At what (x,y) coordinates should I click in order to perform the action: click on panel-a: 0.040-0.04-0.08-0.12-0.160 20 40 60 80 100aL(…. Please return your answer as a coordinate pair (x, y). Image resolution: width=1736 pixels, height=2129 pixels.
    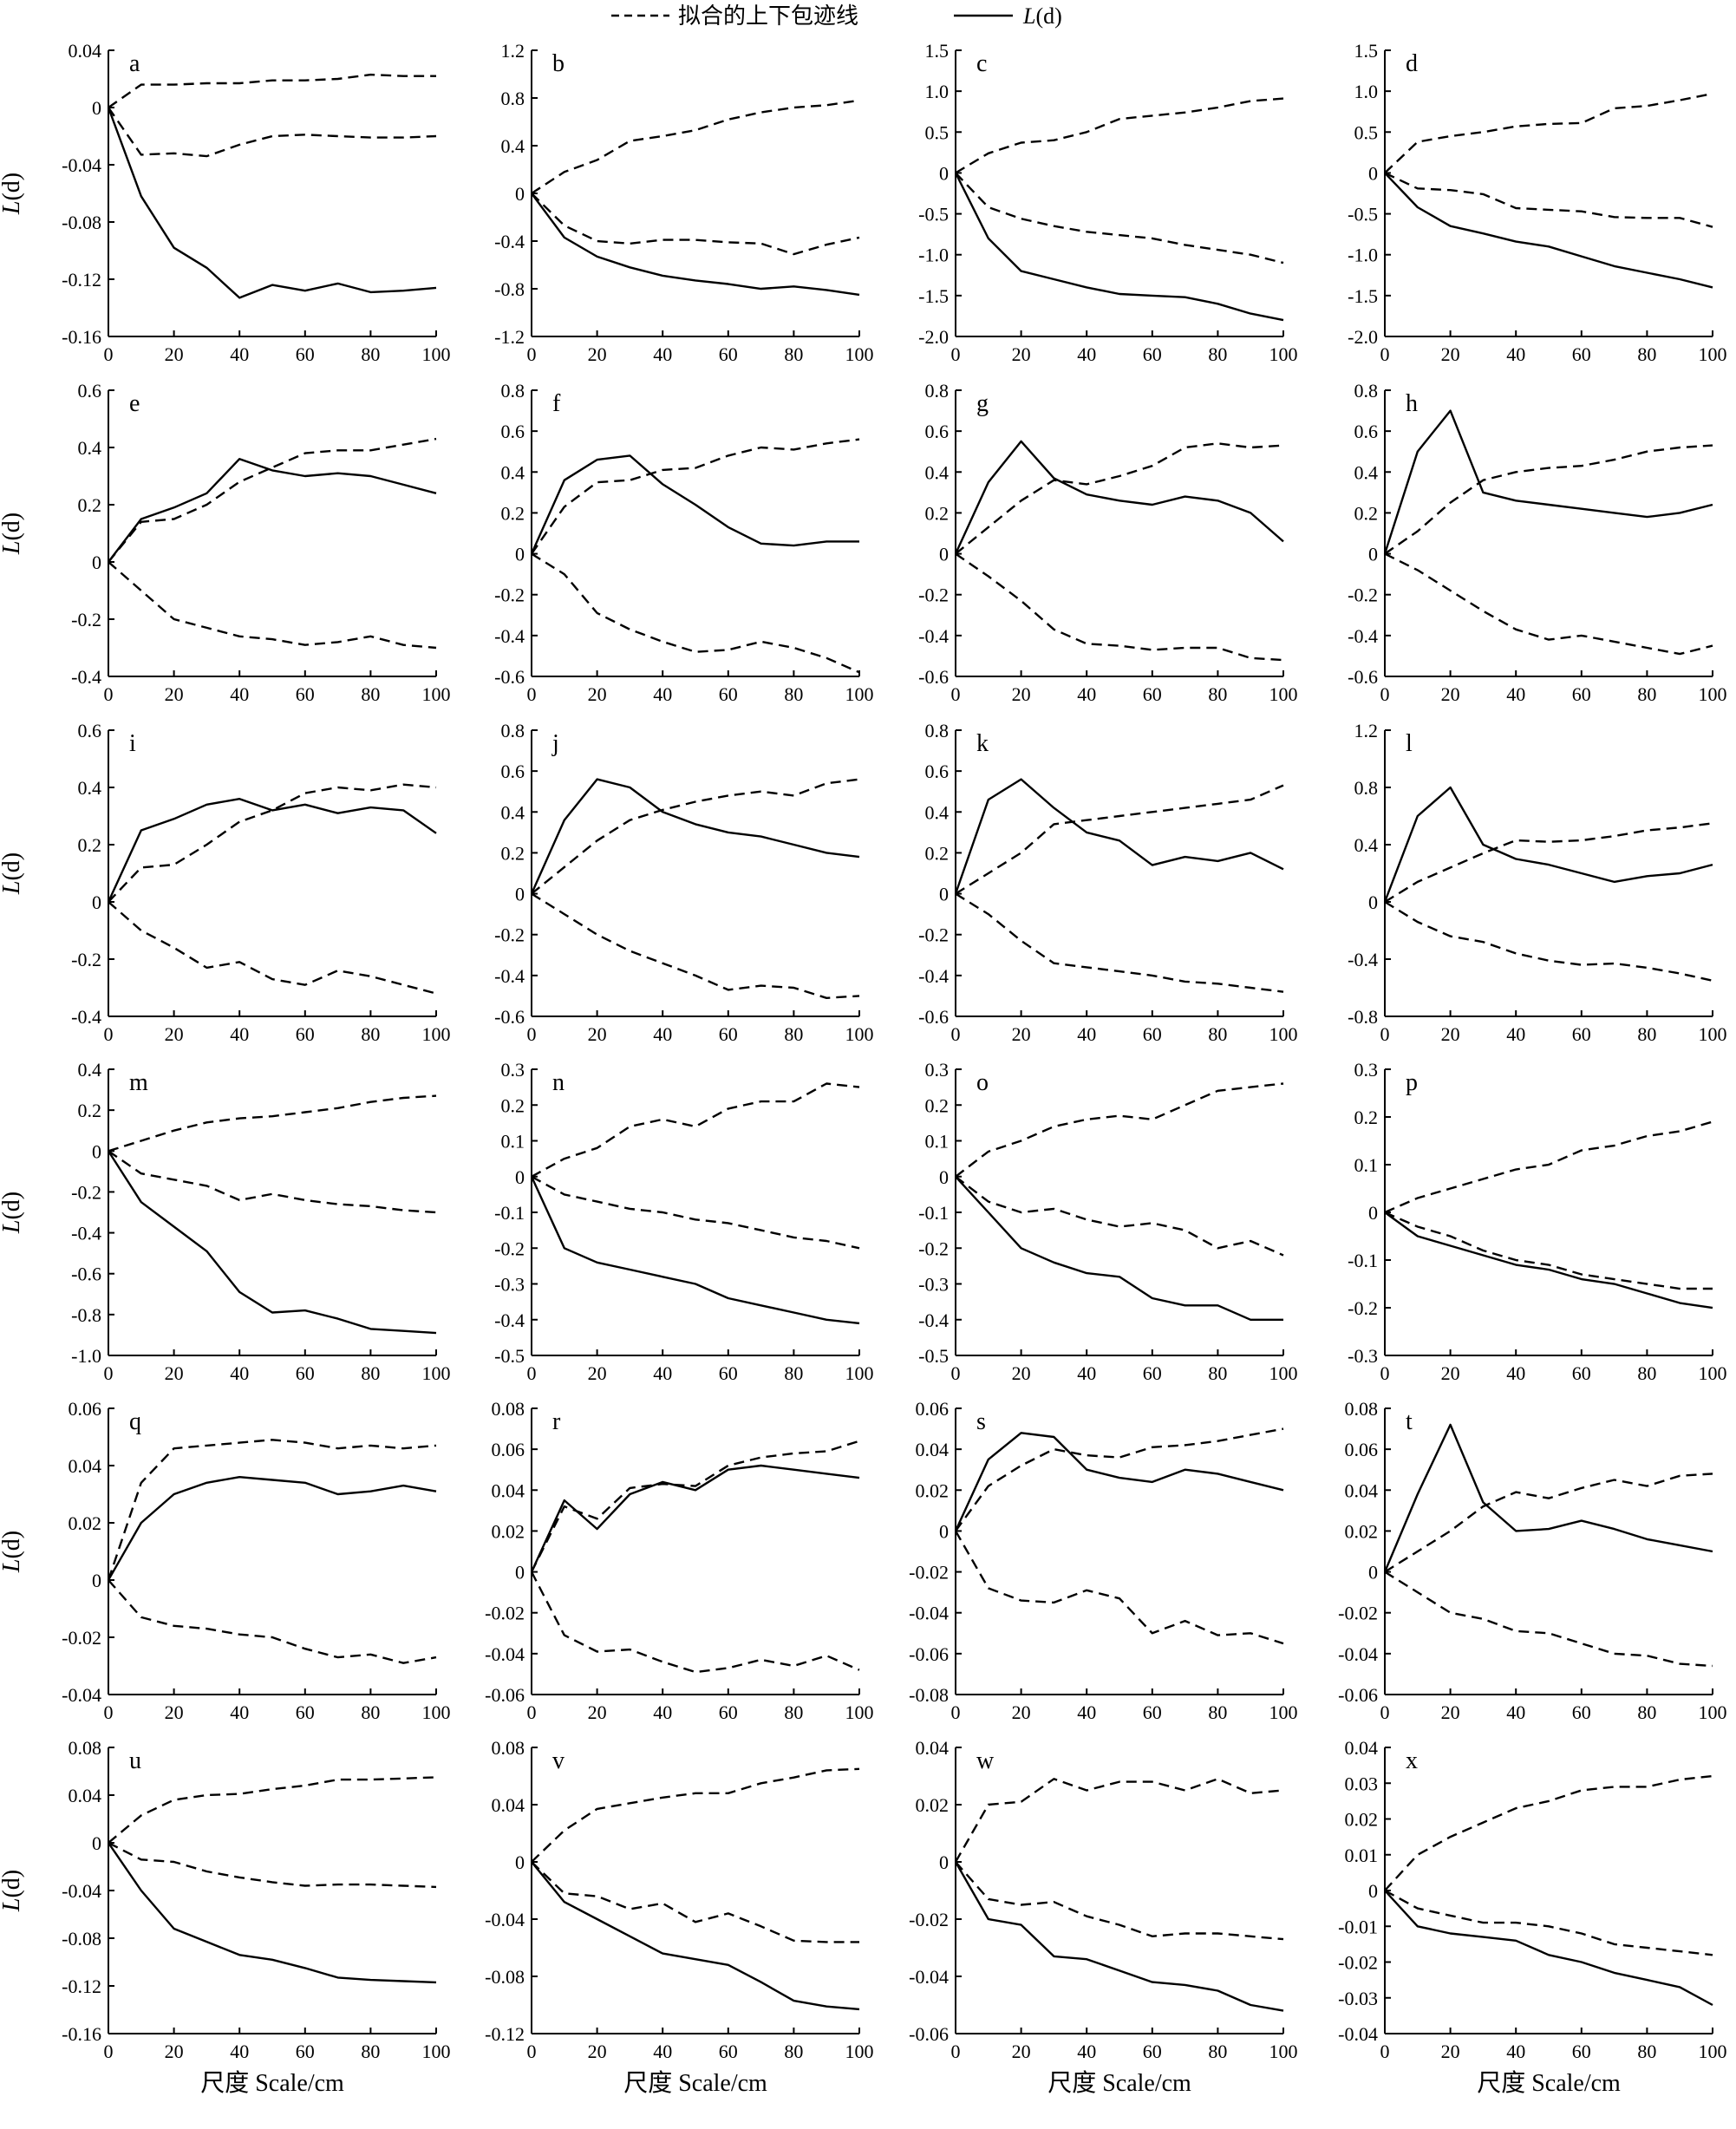
    Looking at the image, I should click on (225, 202).